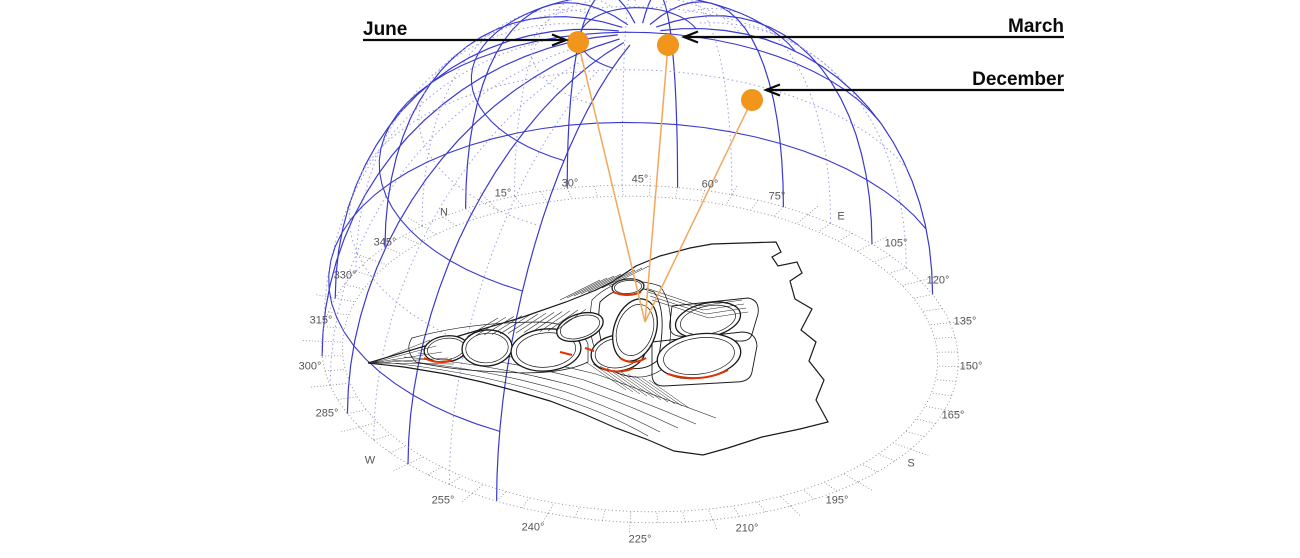 The image size is (1300, 558). What do you see at coordinates (910, 464) in the screenshot?
I see `compass-label-S: S` at bounding box center [910, 464].